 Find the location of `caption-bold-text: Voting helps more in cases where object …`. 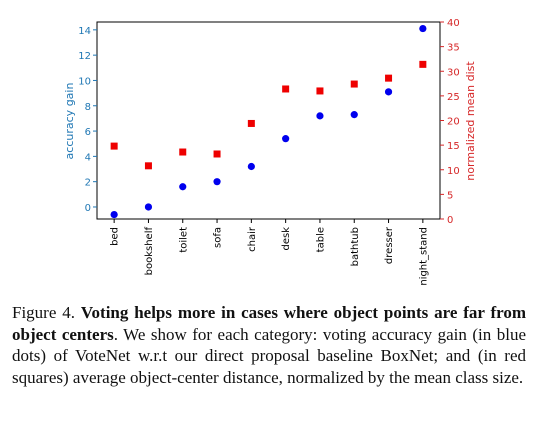

caption-bold-text: Voting helps more in cases where object … is located at coordinates (269, 323).